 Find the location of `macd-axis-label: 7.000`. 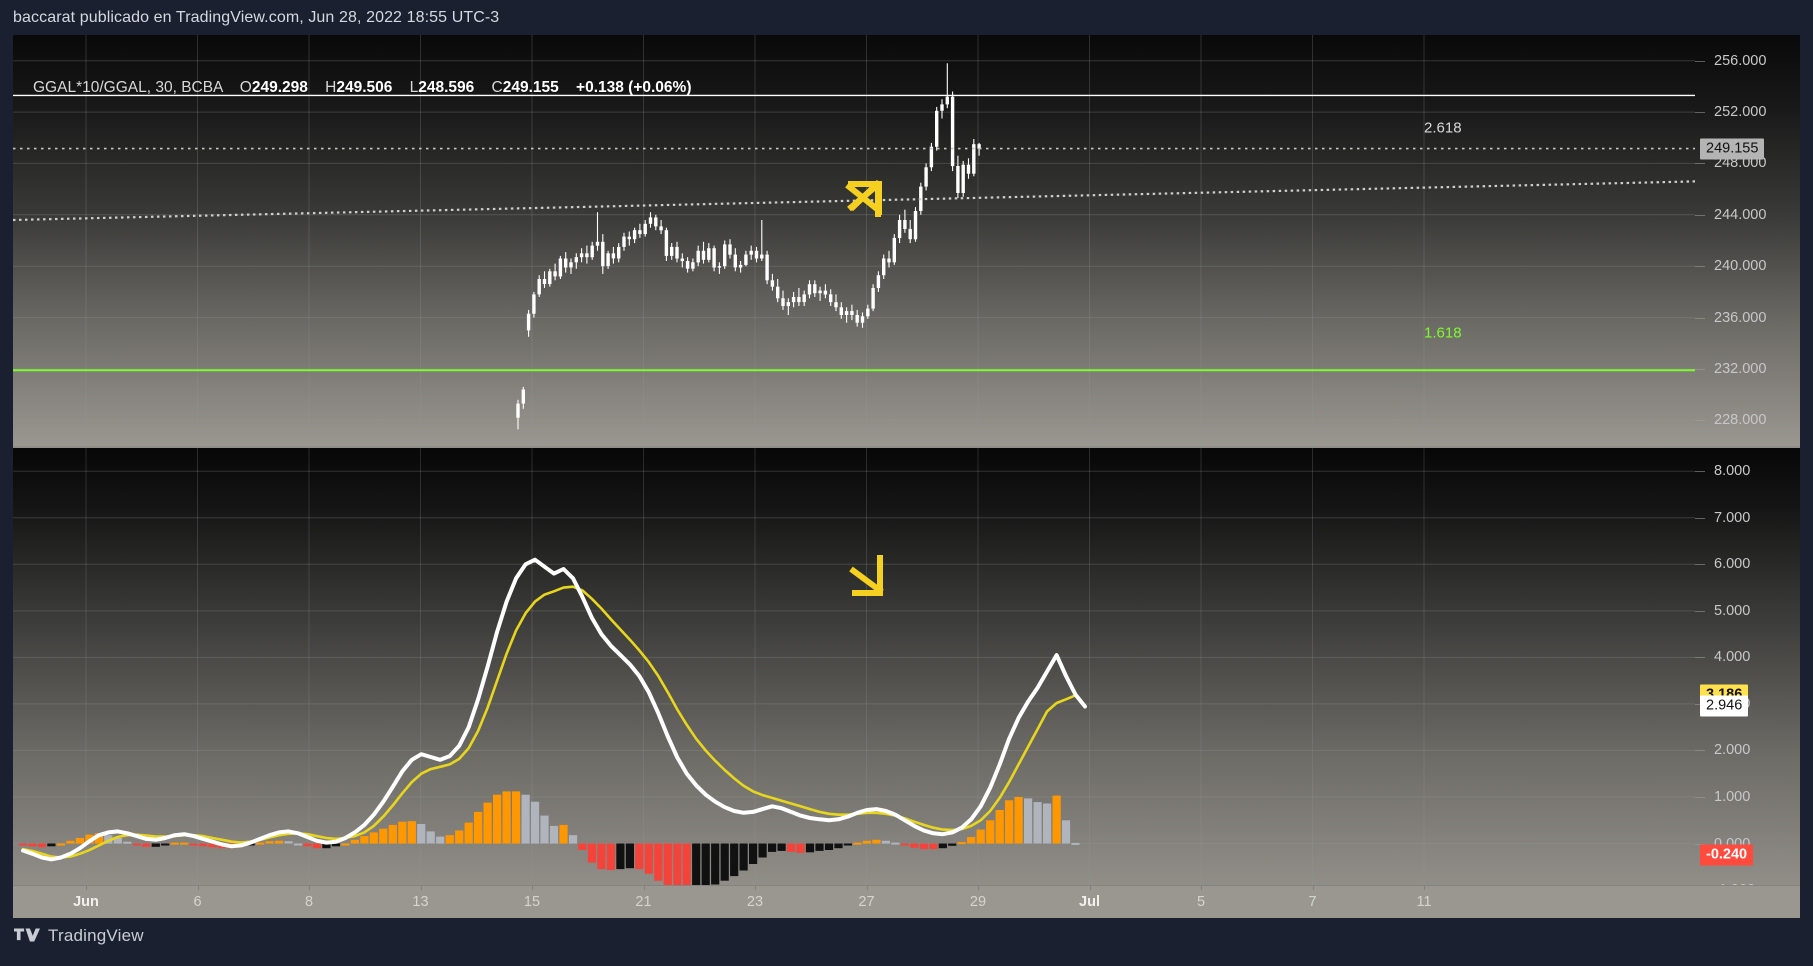

macd-axis-label: 7.000 is located at coordinates (1732, 517).